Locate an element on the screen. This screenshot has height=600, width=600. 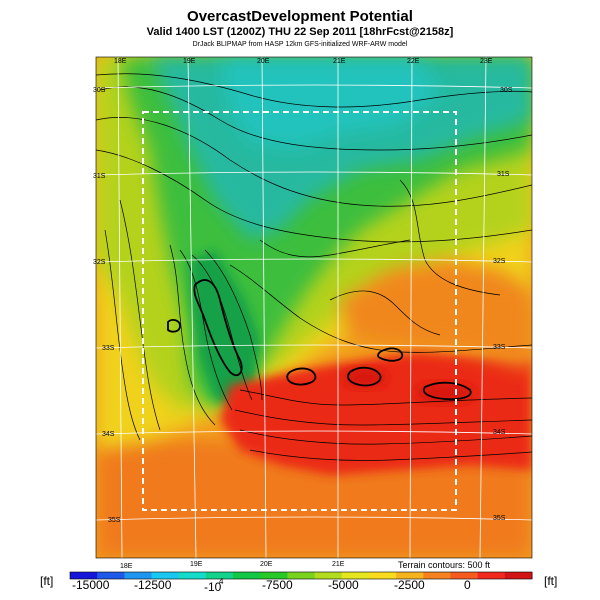
parallel-33s is located at coordinates (314, 346).